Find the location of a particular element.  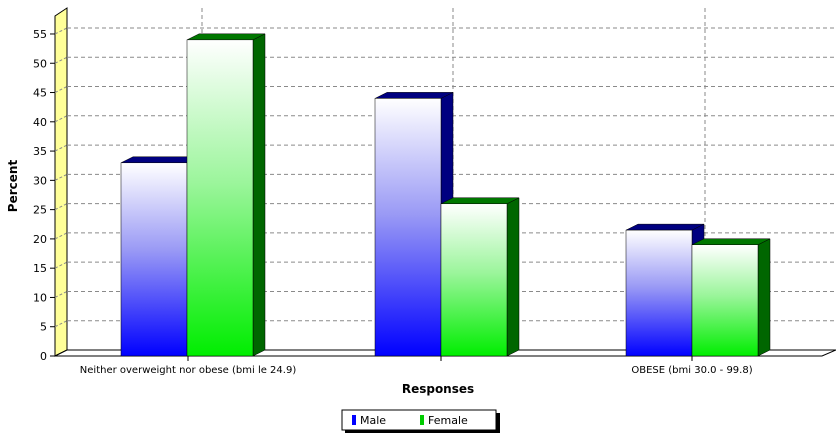

y-tick-label: 10 is located at coordinates (40, 297).